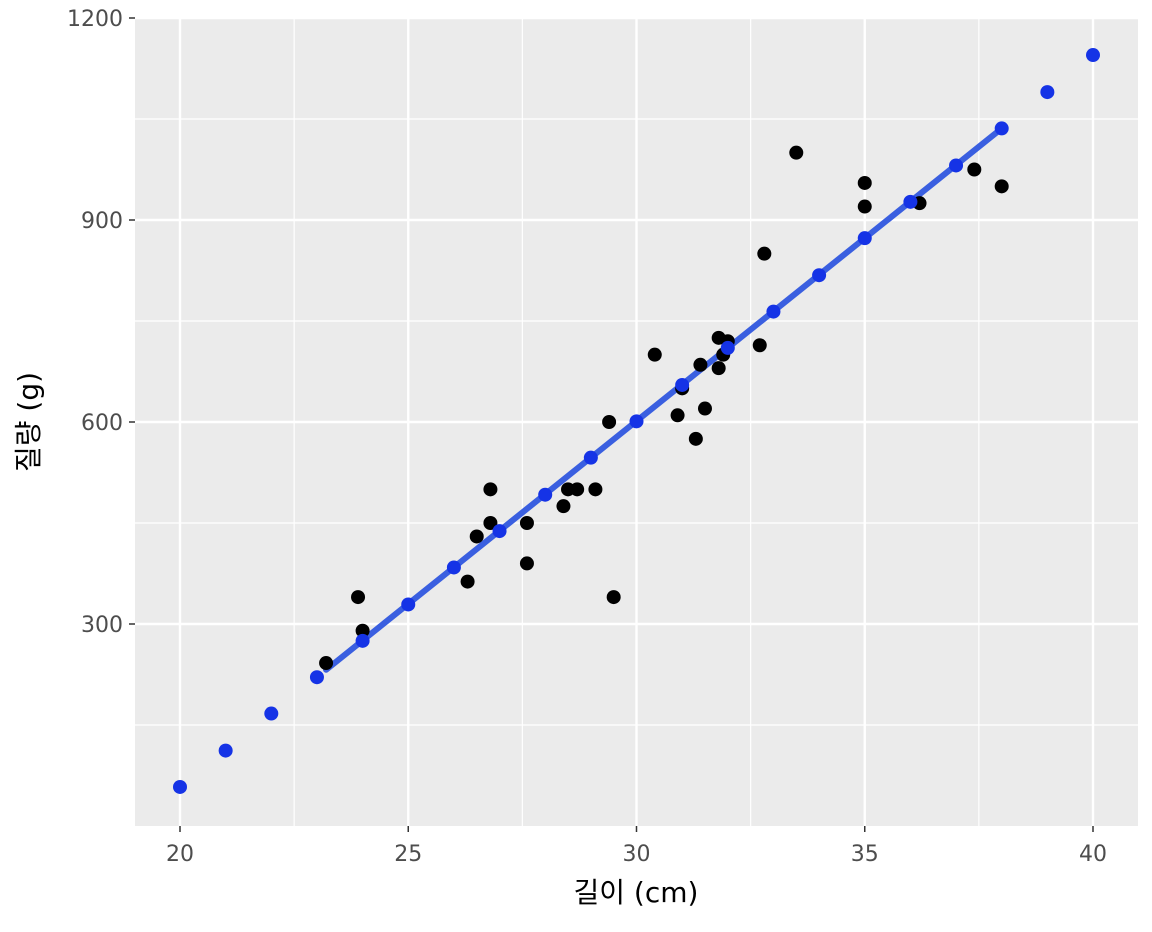  Describe the element at coordinates (102, 625) in the screenshot. I see `y-tick-label: 300` at that location.